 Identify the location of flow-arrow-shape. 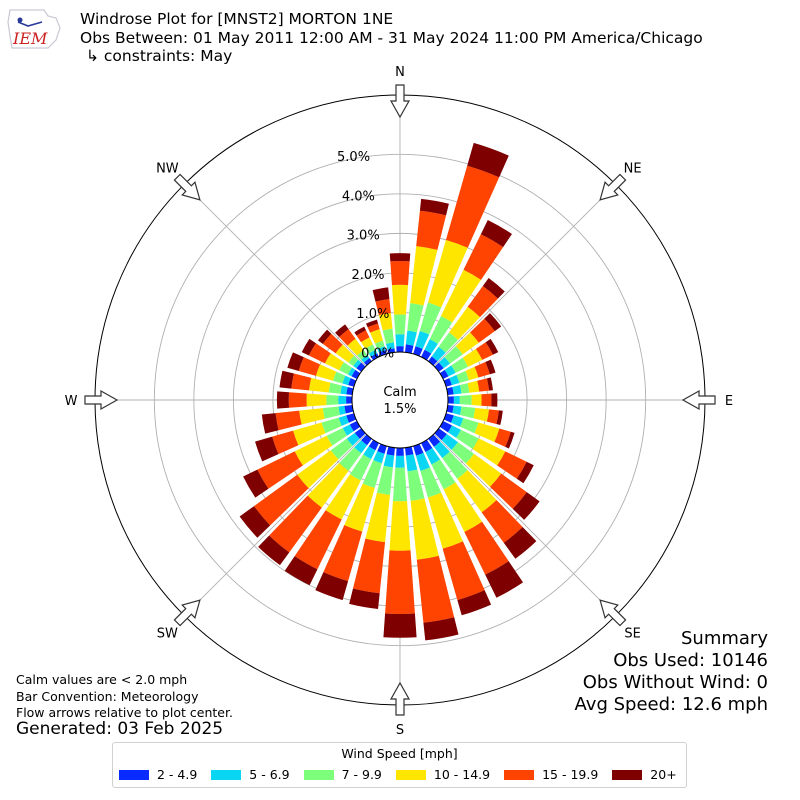
(698, 400).